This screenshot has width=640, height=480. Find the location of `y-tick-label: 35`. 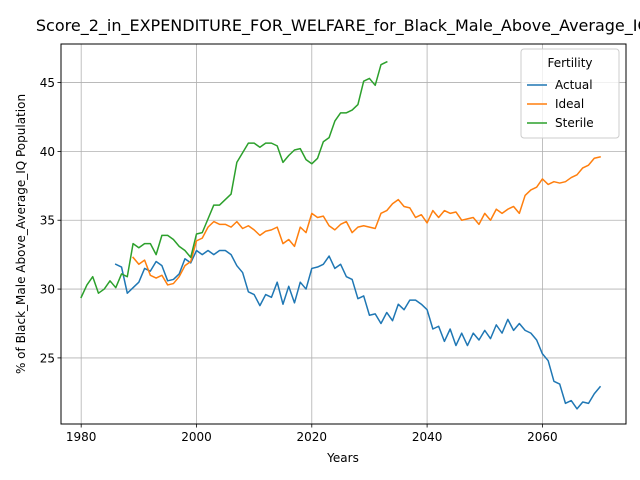

y-tick-label: 35 is located at coordinates (47, 221).